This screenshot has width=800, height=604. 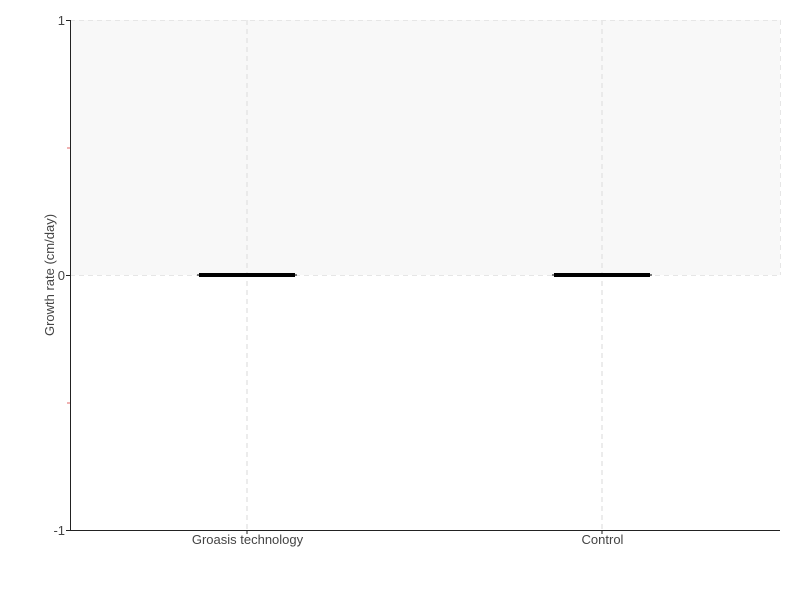 What do you see at coordinates (61, 275) in the screenshot?
I see `y-tick-label: 0` at bounding box center [61, 275].